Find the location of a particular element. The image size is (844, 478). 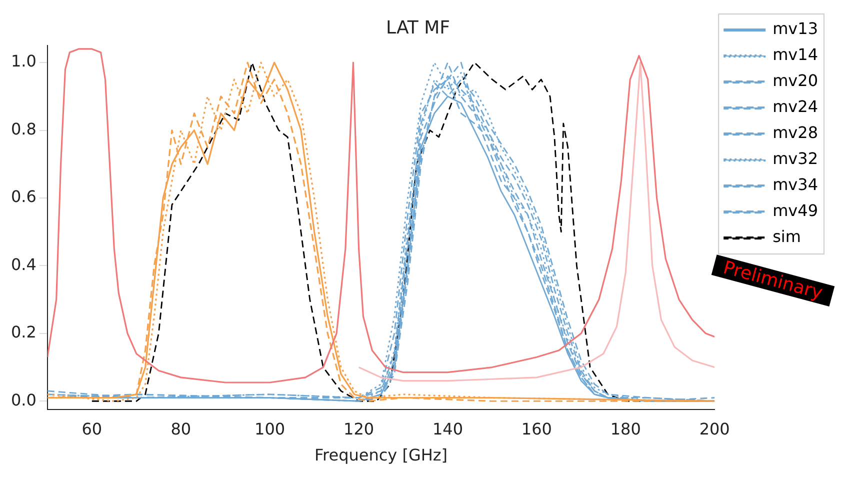

y-tick-label: 0.2 is located at coordinates (23, 332).